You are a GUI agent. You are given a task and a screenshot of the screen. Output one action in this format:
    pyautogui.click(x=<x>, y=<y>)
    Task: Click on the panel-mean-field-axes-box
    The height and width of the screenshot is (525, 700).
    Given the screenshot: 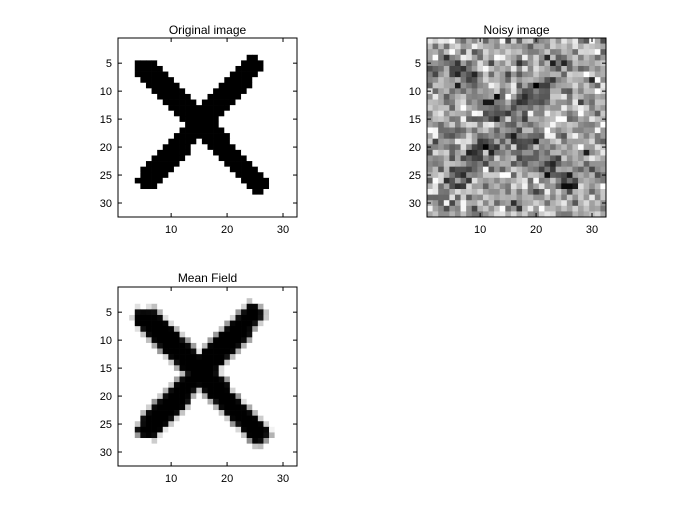 What is the action you would take?
    pyautogui.click(x=207, y=376)
    